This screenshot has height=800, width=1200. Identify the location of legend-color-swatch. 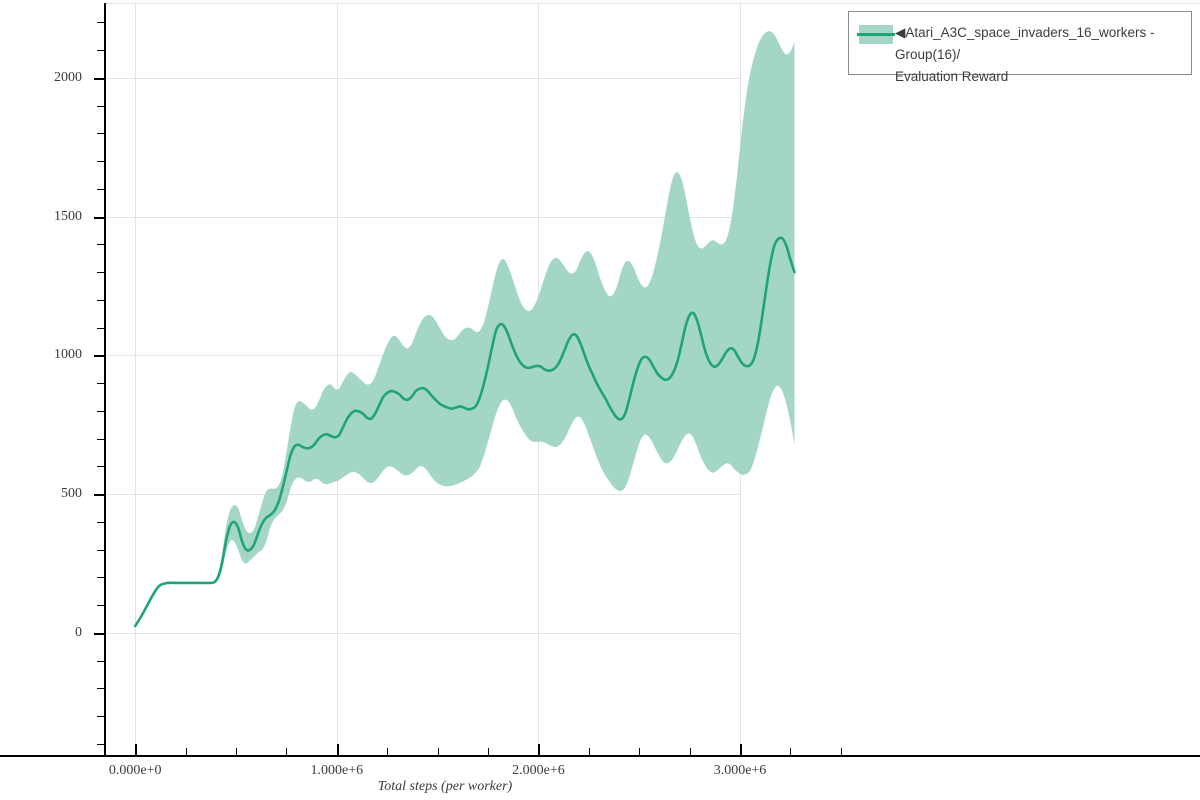
(876, 34).